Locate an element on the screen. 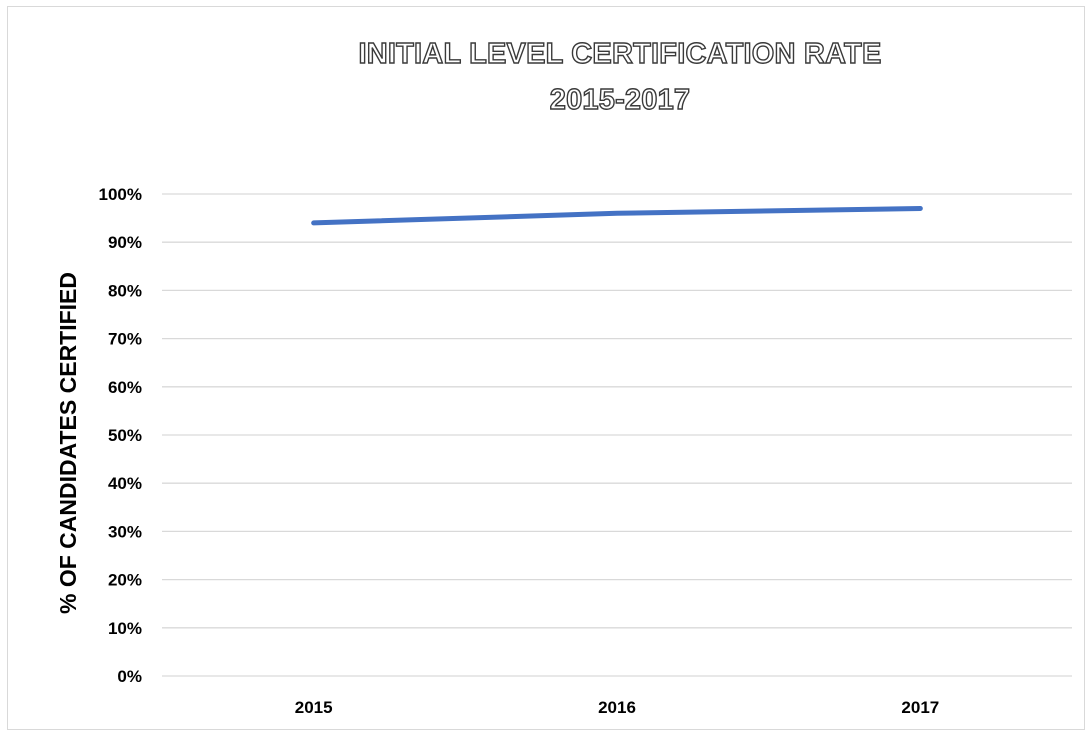  y-tick-label: 30% is located at coordinates (125, 531).